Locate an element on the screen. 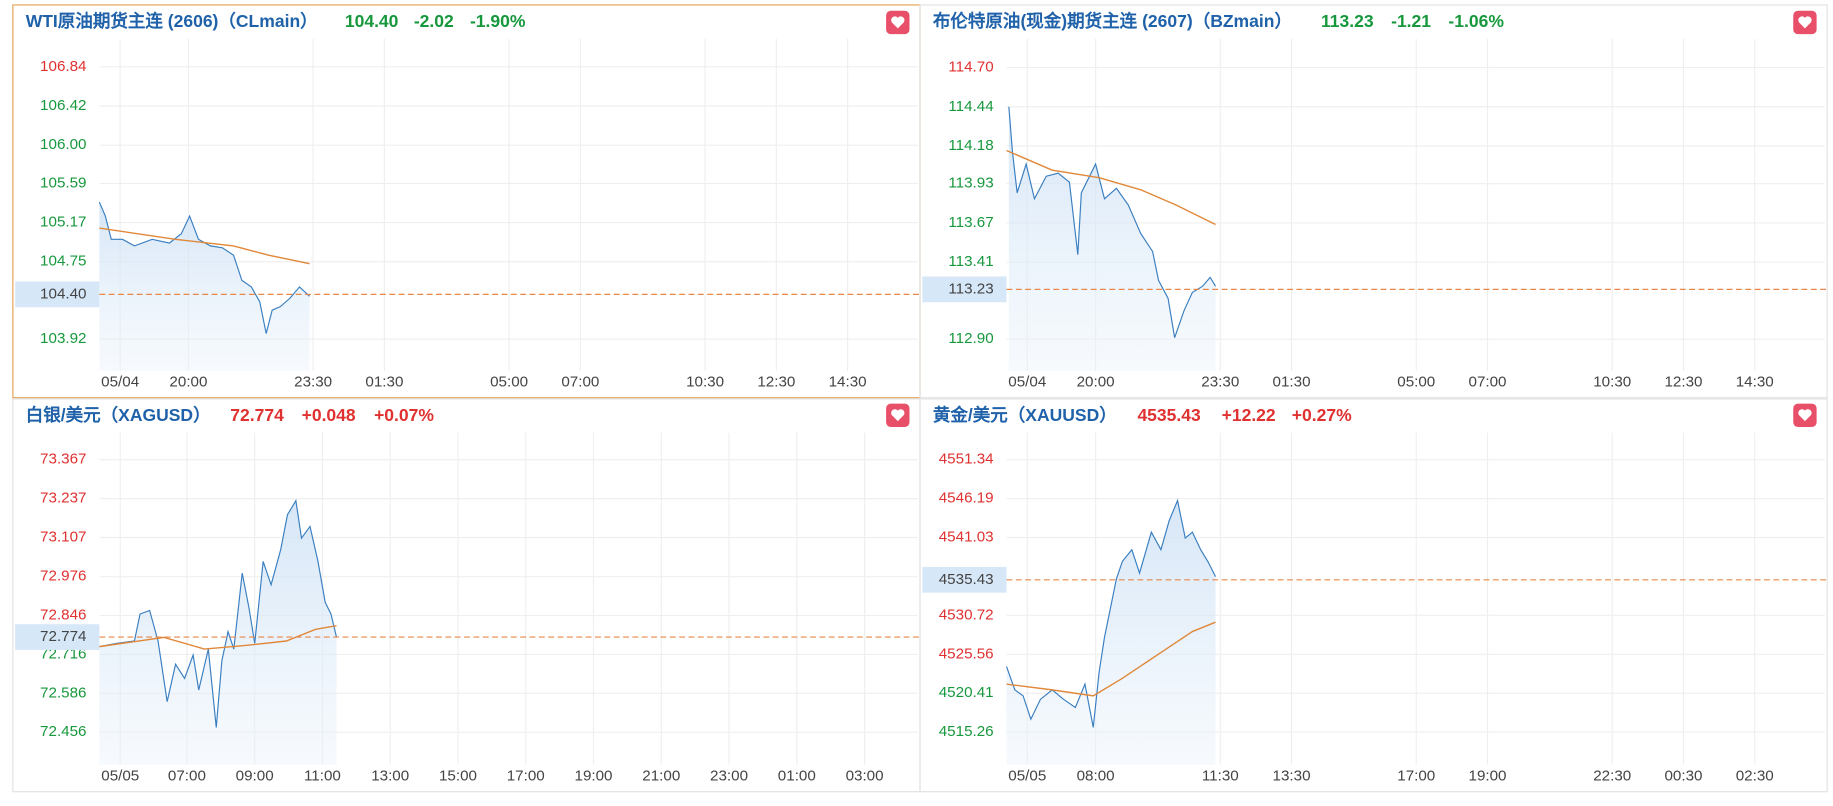  quote-change: +0.048 is located at coordinates (329, 415).